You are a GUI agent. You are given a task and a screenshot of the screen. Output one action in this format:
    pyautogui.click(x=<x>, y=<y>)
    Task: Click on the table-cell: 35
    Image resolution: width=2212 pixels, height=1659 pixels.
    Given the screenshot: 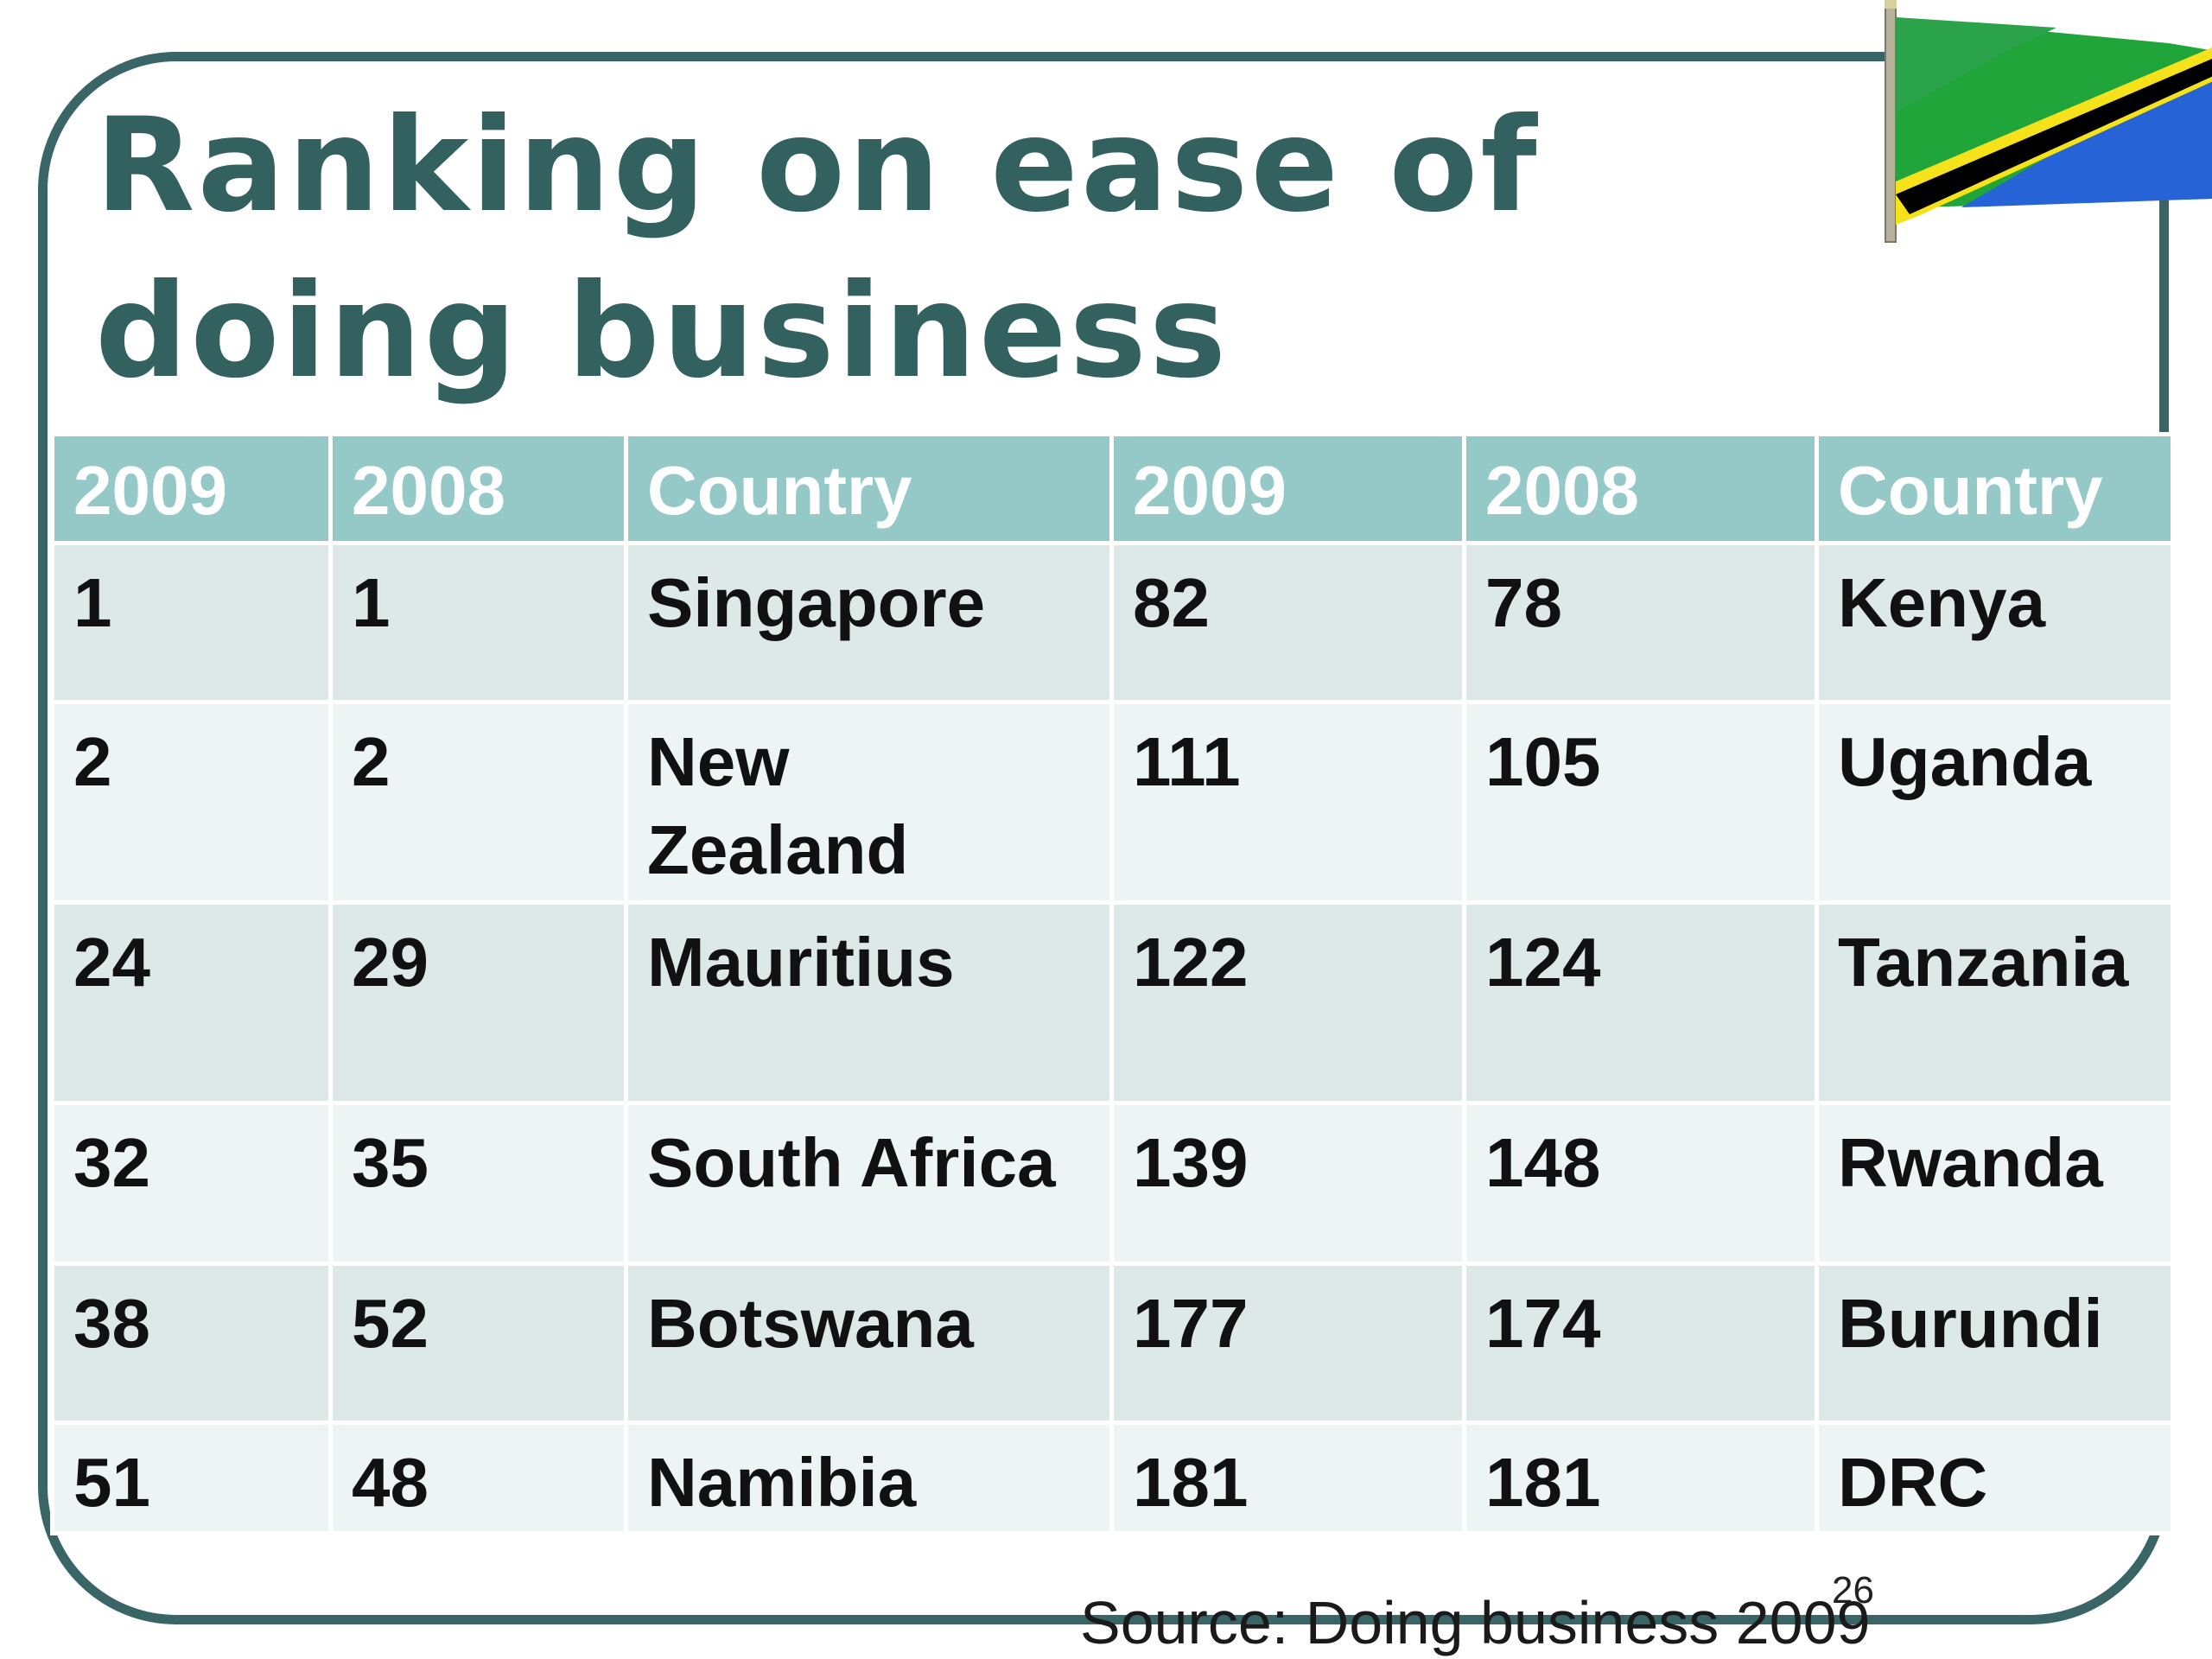 What is the action you would take?
    pyautogui.click(x=478, y=1183)
    